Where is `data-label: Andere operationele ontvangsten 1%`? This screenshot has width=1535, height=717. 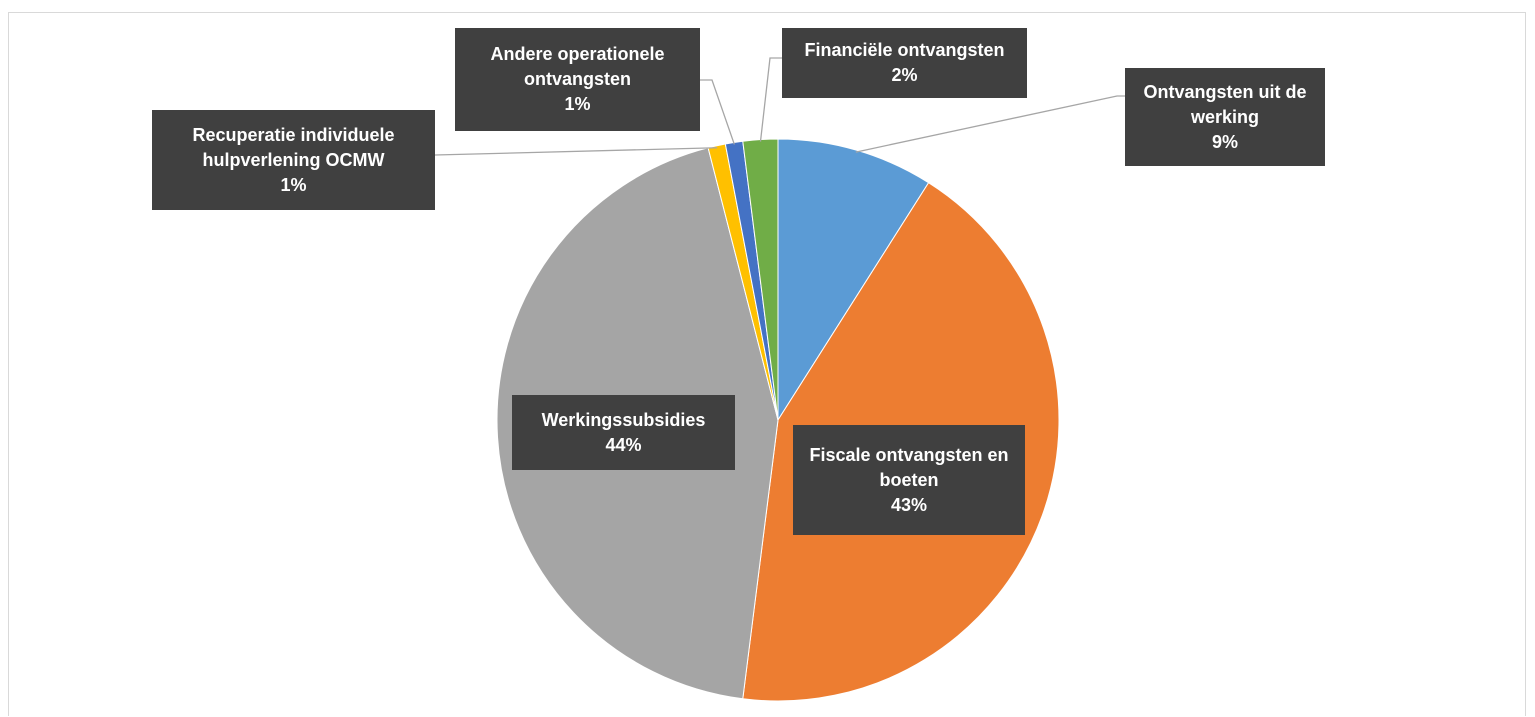 data-label: Andere operationele ontvangsten 1% is located at coordinates (577, 79).